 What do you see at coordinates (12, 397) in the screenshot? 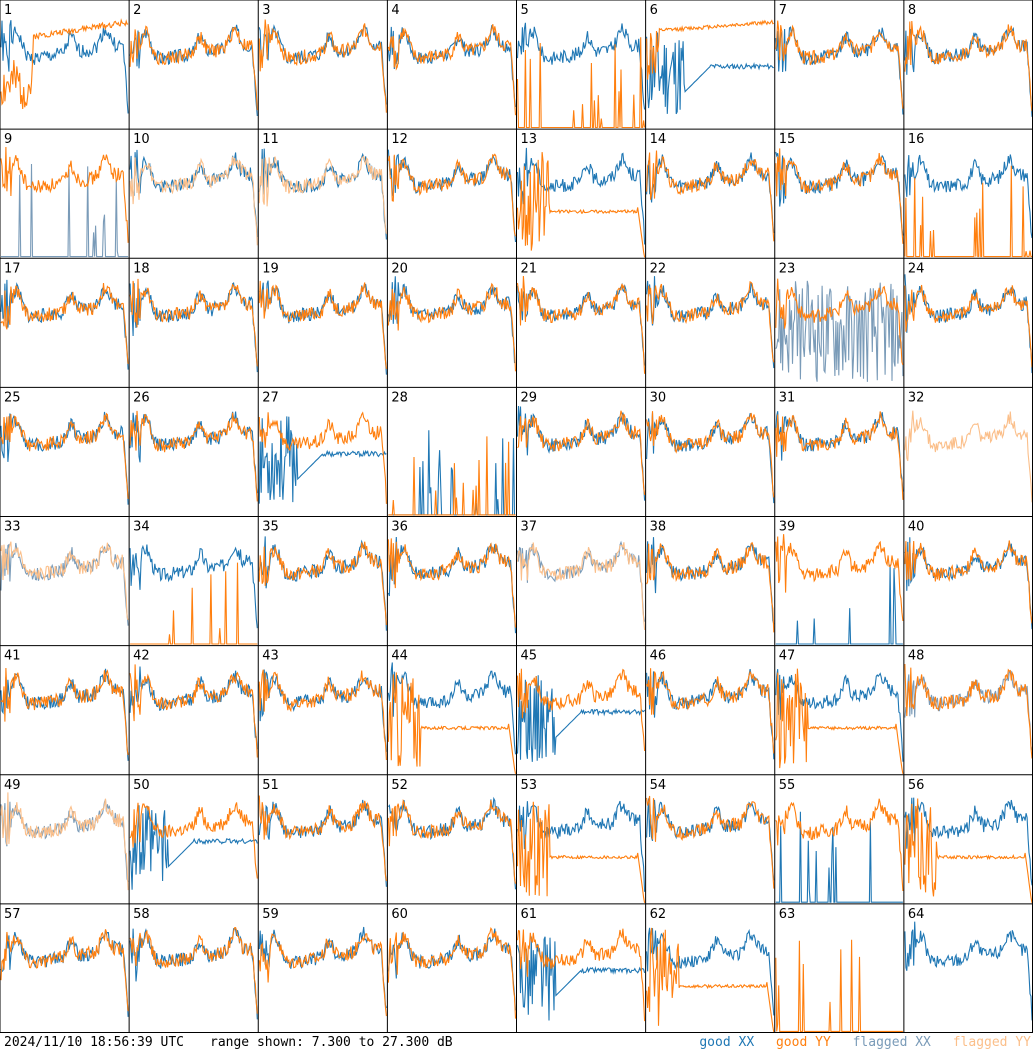
I see `panel-label: 25` at bounding box center [12, 397].